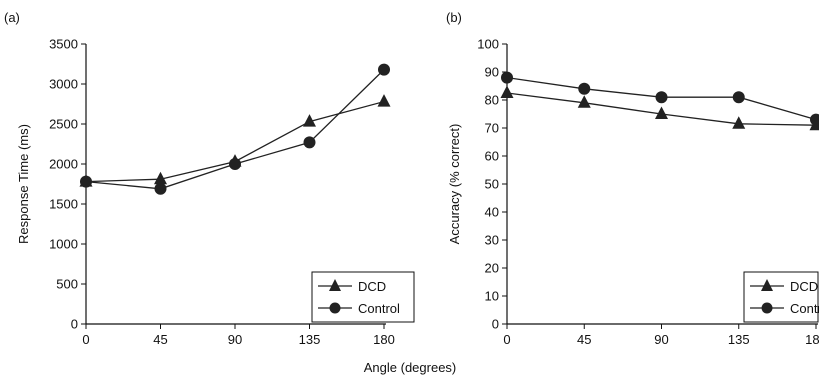 This screenshot has height=382, width=819. I want to click on panel-b-legend-label-dcd: DCD, so click(804, 286).